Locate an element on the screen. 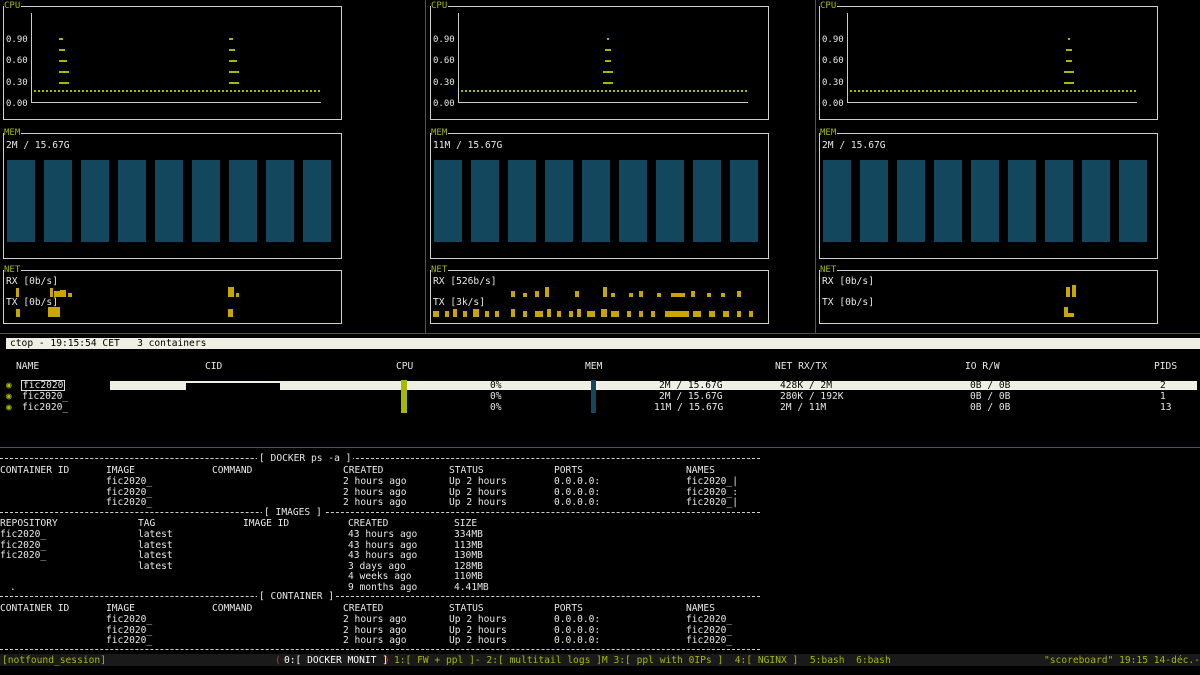 This screenshot has height=675, width=1200. cpu-meter is located at coordinates (404, 396).